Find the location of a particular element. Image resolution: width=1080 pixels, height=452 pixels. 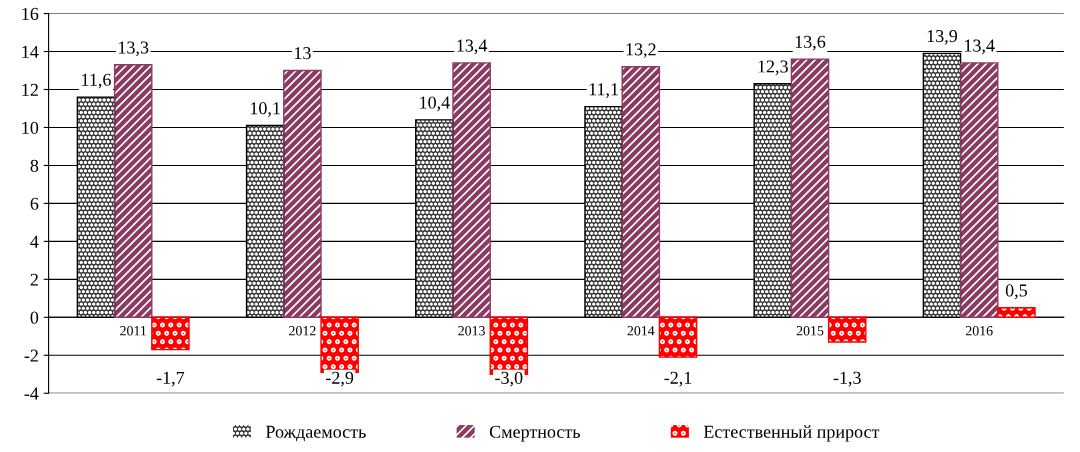

y-tick-label: -4 is located at coordinates (31, 393).